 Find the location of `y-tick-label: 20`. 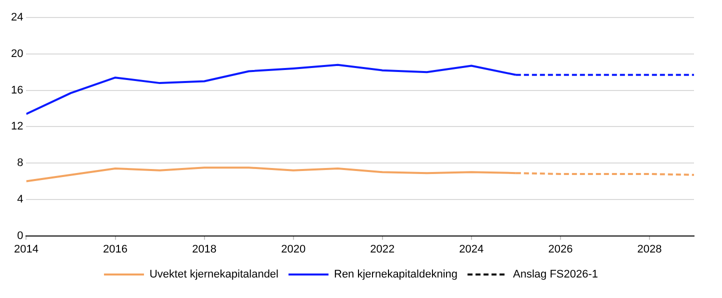

y-tick-label: 20 is located at coordinates (17, 54).